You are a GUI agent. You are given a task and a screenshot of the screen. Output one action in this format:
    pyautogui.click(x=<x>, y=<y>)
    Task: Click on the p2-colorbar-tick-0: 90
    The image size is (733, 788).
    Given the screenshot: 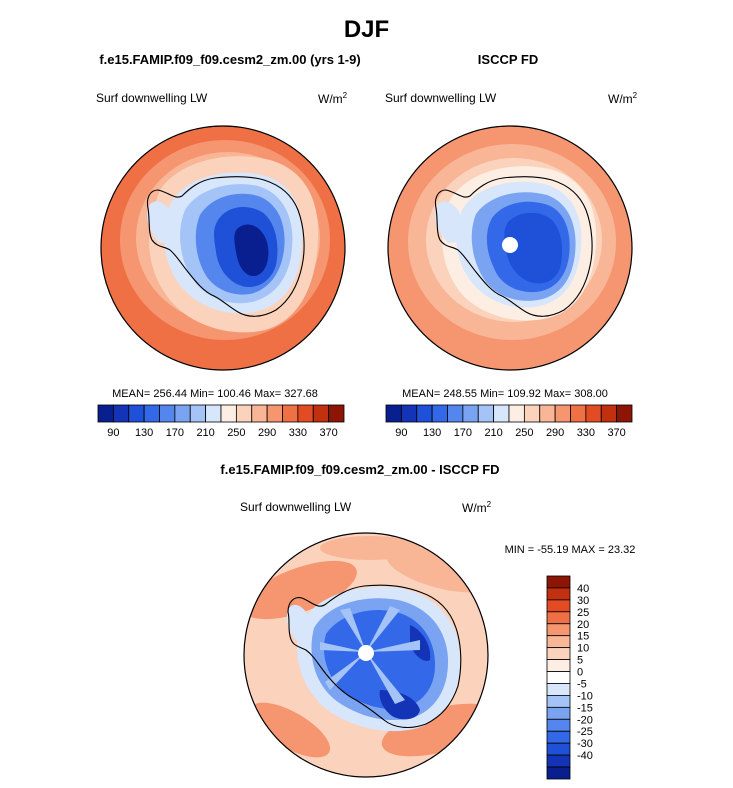 What is the action you would take?
    pyautogui.click(x=401, y=433)
    